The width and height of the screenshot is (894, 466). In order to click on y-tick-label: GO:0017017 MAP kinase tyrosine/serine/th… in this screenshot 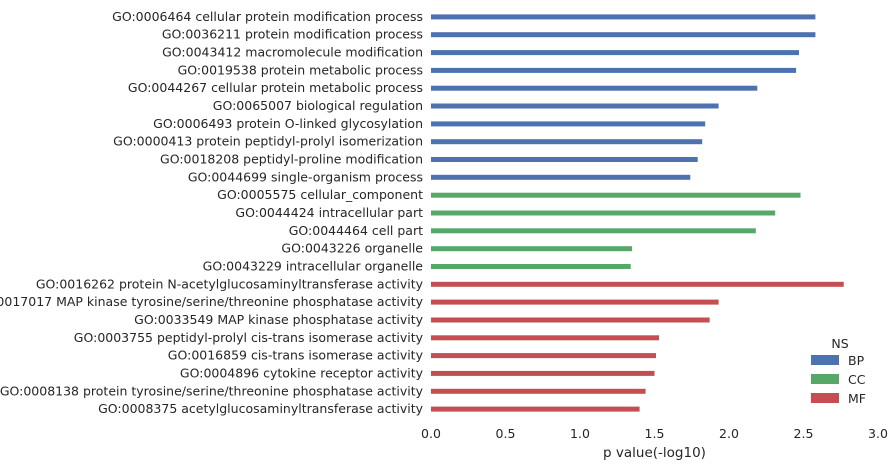, I will do `click(212, 301)`.